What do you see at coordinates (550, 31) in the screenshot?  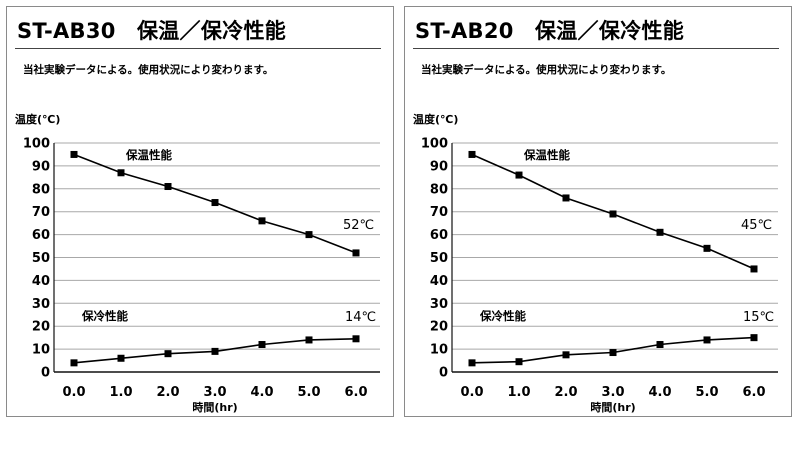 I see `panel-title: ST-AB20 保温／保冷性能` at bounding box center [550, 31].